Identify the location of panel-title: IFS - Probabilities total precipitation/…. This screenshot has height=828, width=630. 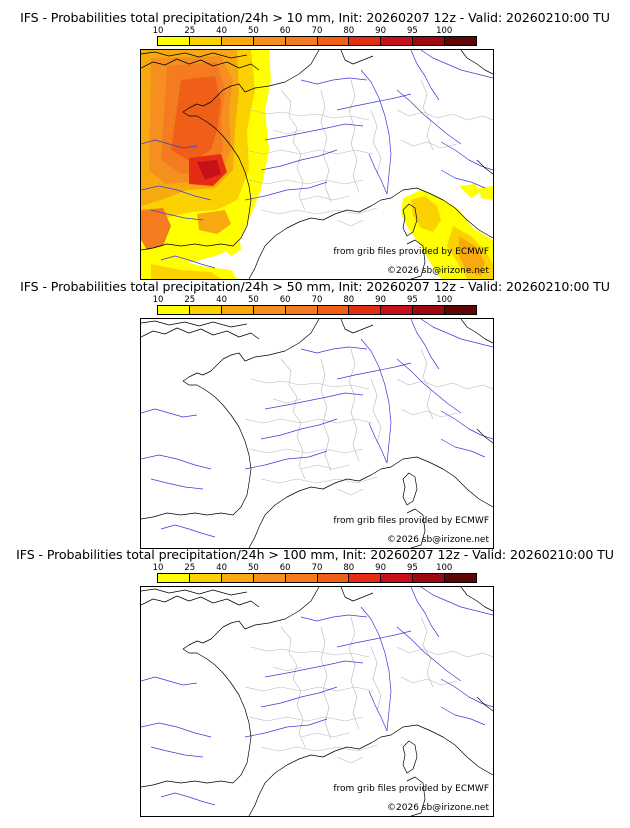
(315, 286).